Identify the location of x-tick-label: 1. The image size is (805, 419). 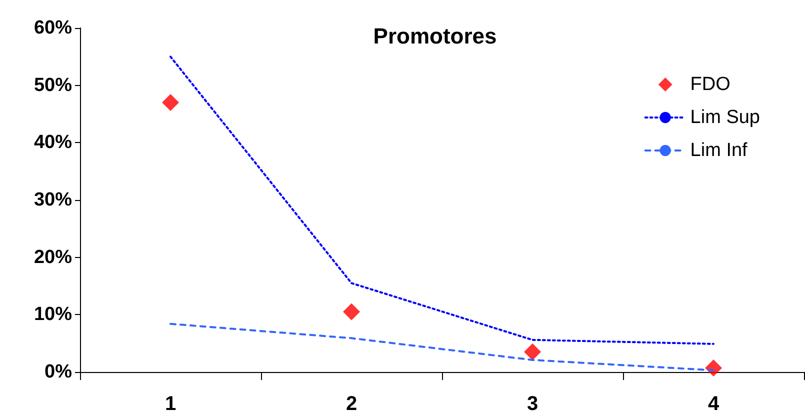
(170, 404).